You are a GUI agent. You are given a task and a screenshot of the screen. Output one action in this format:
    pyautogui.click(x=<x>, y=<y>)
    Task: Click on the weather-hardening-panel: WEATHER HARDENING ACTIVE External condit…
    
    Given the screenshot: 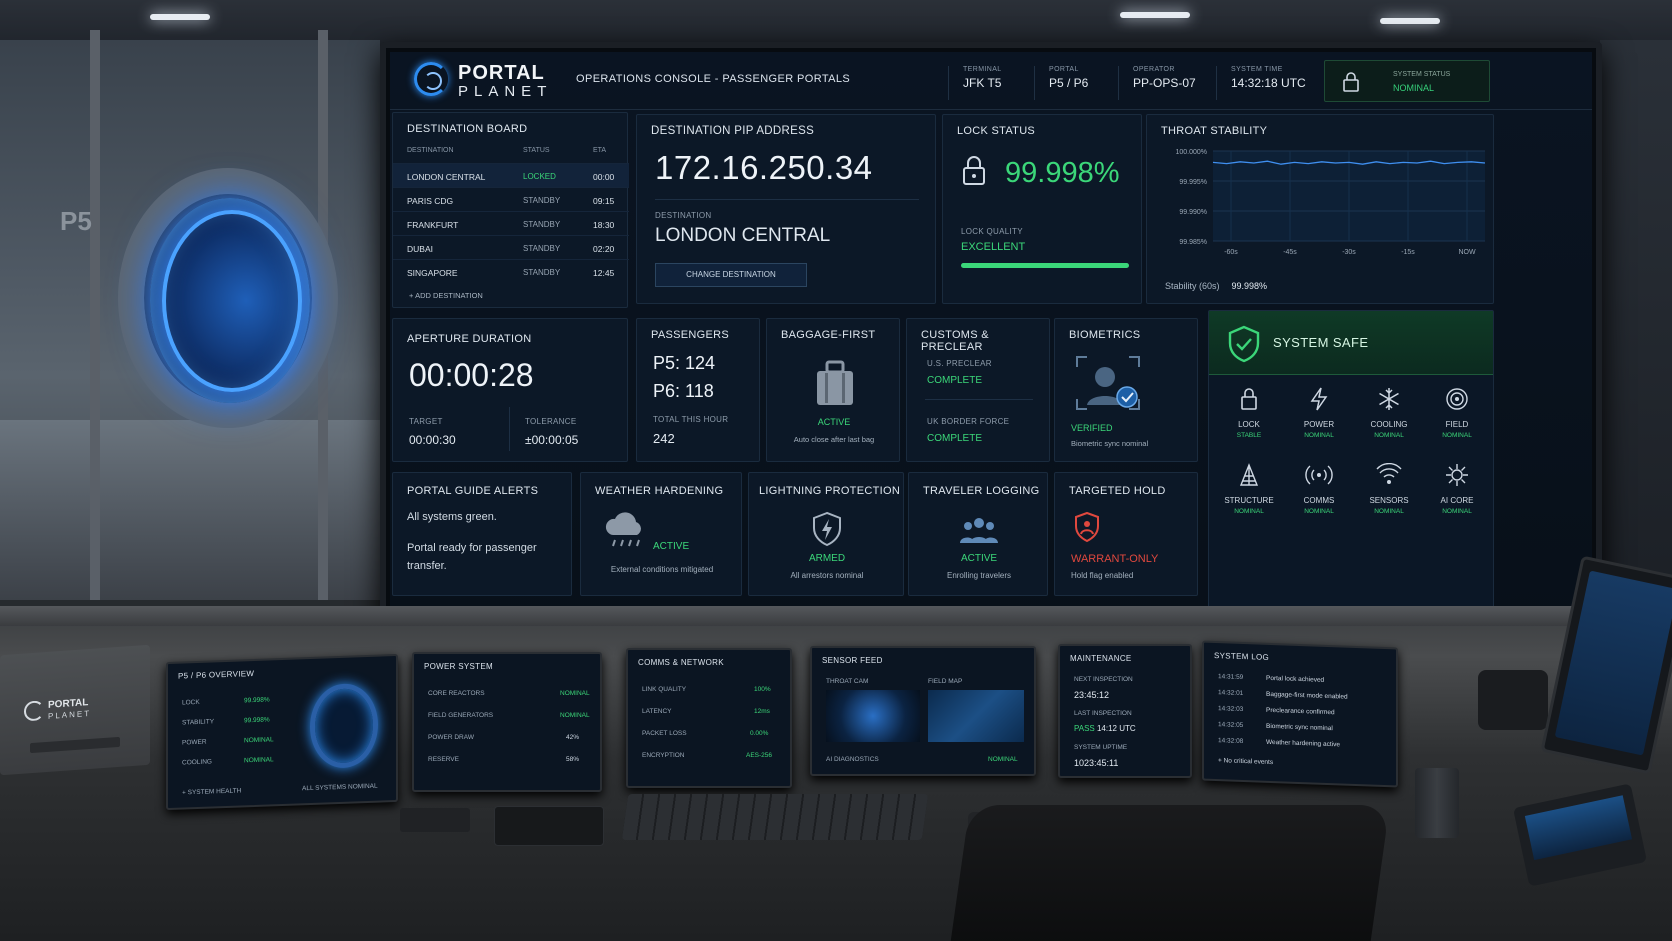 What is the action you would take?
    pyautogui.click(x=661, y=534)
    